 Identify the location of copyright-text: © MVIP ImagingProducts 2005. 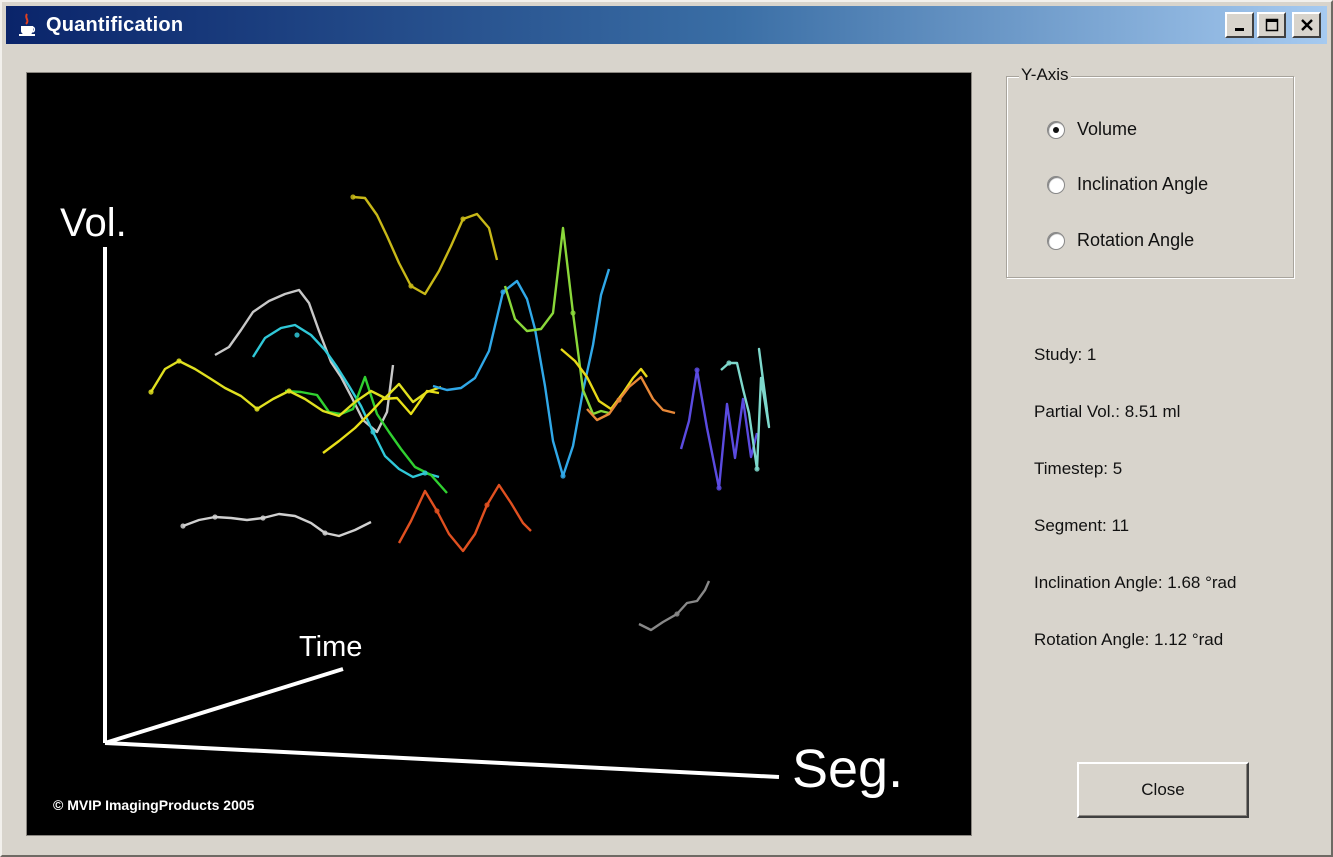
(154, 805).